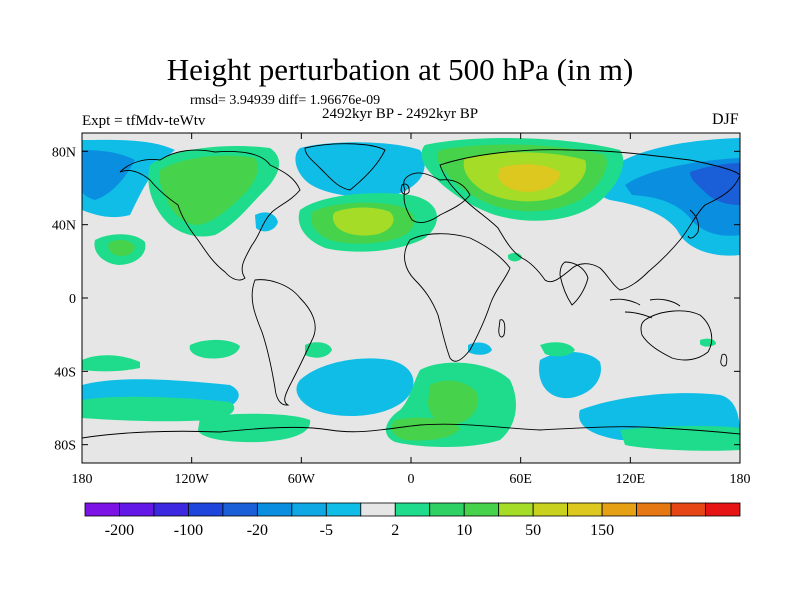 The image size is (800, 600). Describe the element at coordinates (64, 226) in the screenshot. I see `y-tick-label: 40N` at that location.